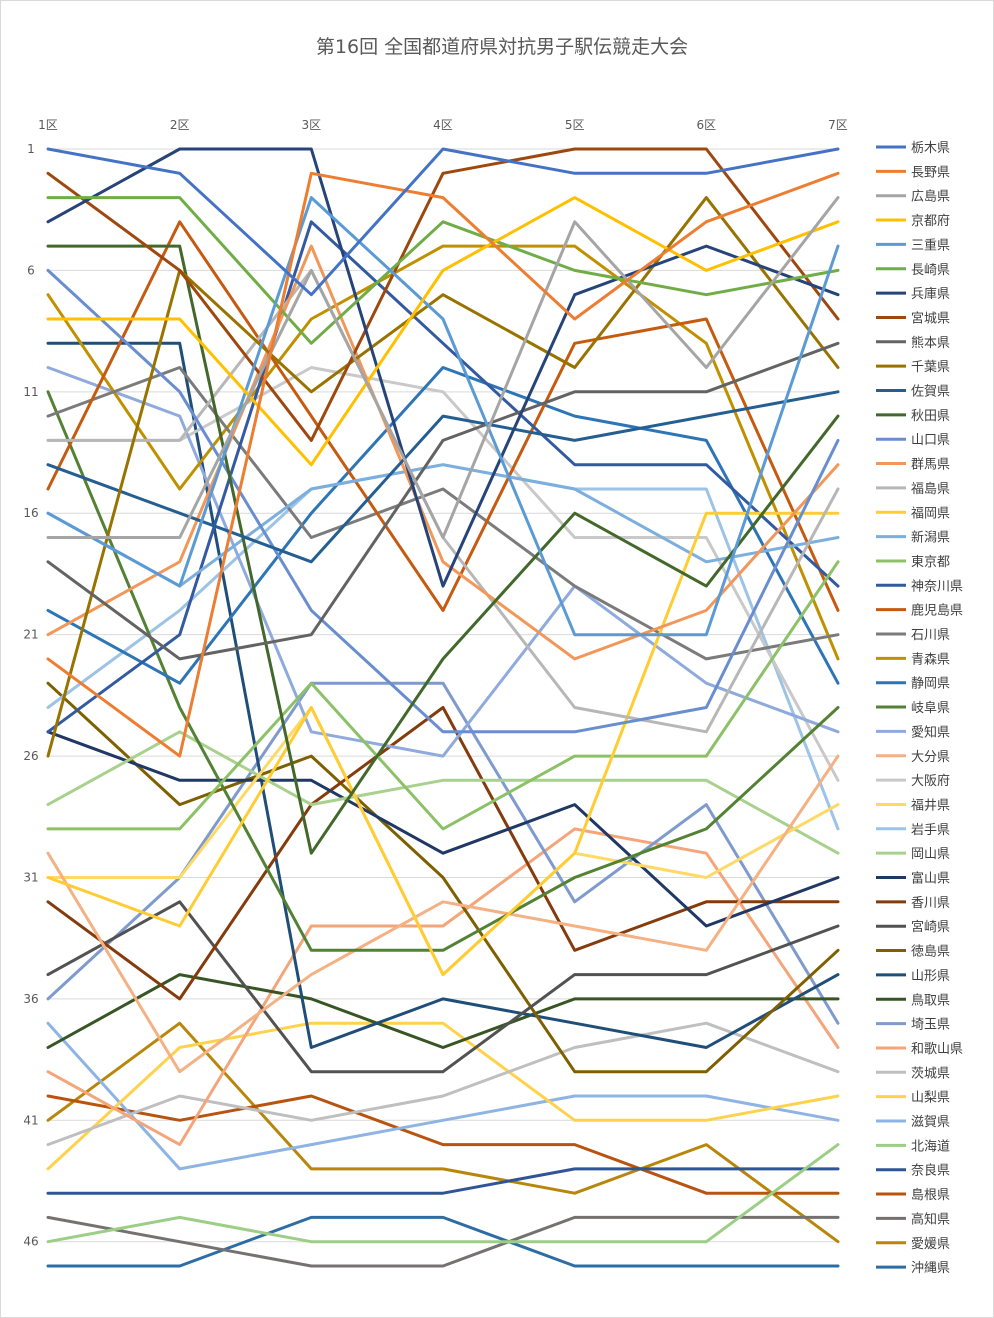 This screenshot has width=994, height=1318. Describe the element at coordinates (913, 513) in the screenshot. I see `legend-item: 福岡県` at that location.